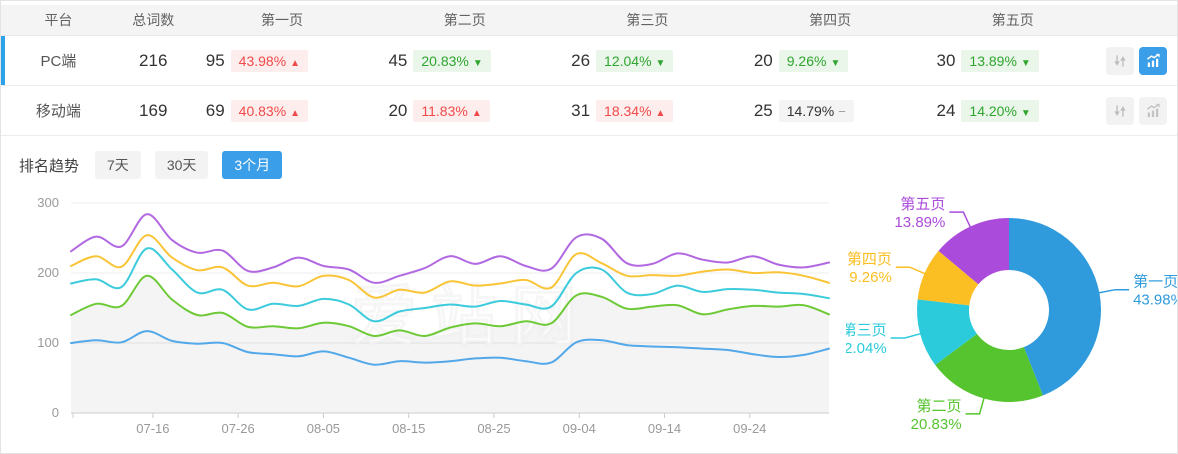 The width and height of the screenshot is (1178, 454). What do you see at coordinates (452, 60) in the screenshot?
I see `page-percent-badge: 20.83% ▼` at bounding box center [452, 60].